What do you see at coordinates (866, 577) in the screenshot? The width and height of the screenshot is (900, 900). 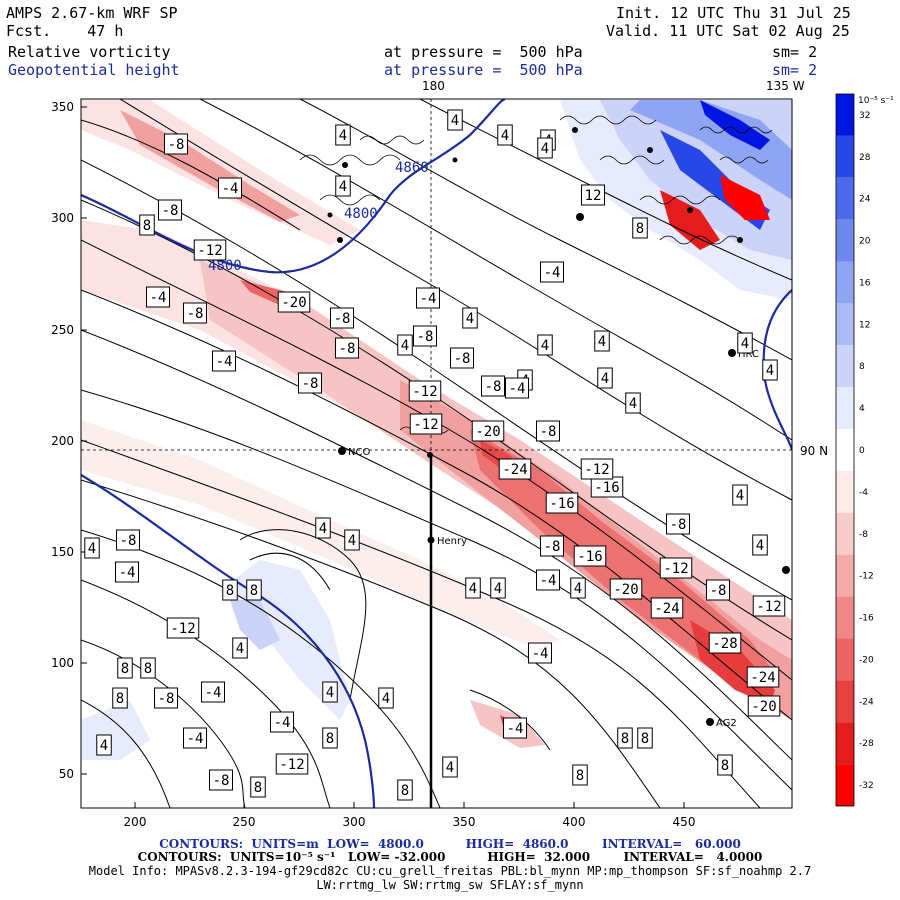 I see `colorbar-label: -12` at bounding box center [866, 577].